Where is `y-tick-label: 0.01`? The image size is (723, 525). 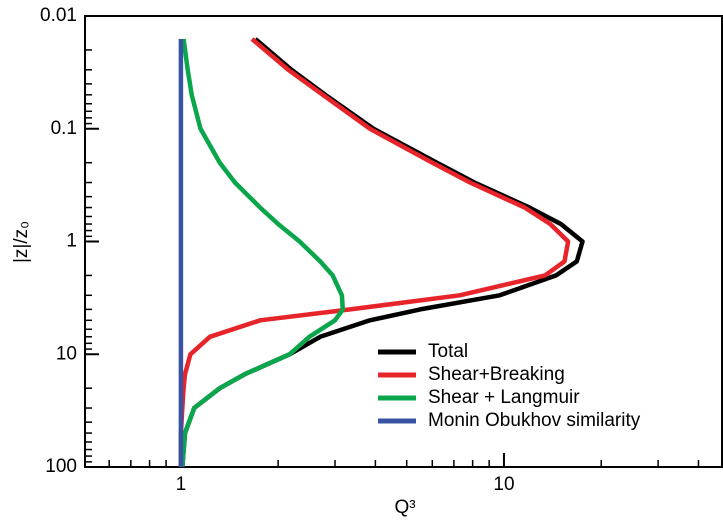 y-tick-label: 0.01 is located at coordinates (58, 15).